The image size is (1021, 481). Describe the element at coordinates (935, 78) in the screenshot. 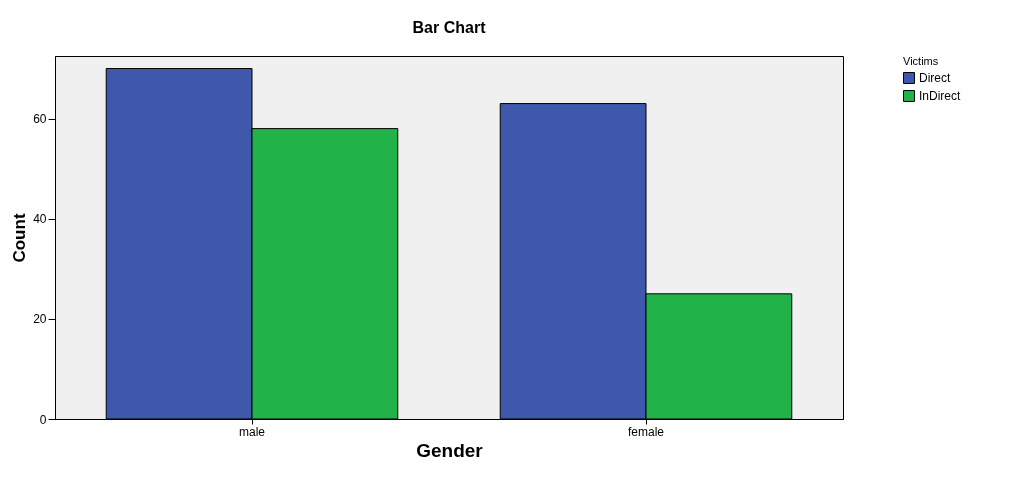

I see `legend-label: Direct` at that location.